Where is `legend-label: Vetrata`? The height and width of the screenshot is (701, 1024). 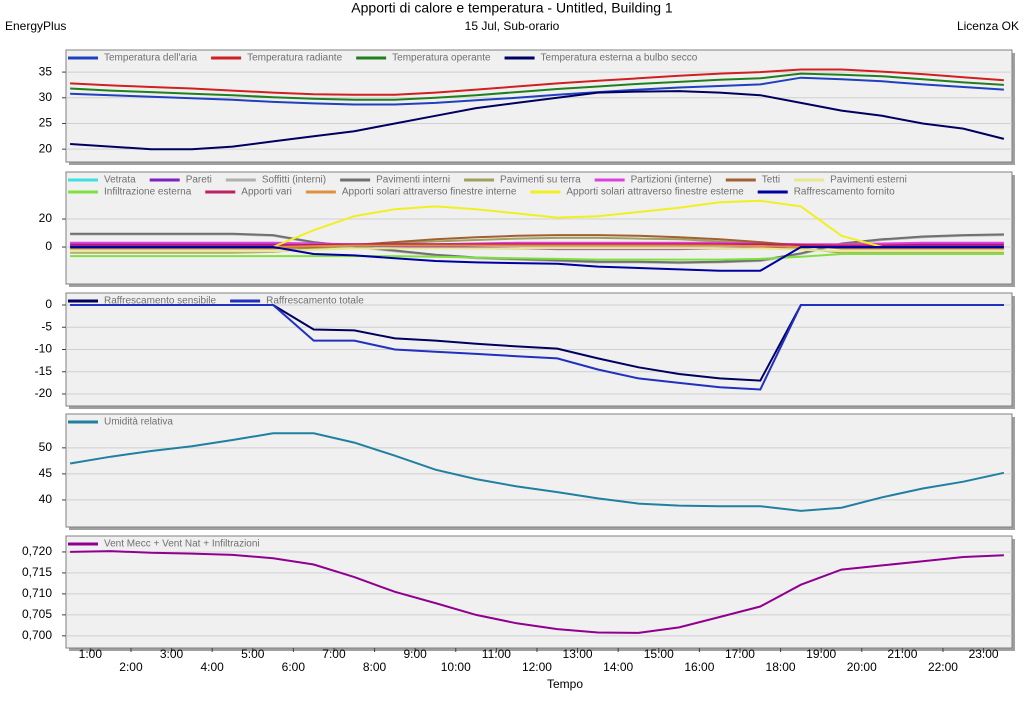 legend-label: Vetrata is located at coordinates (120, 180).